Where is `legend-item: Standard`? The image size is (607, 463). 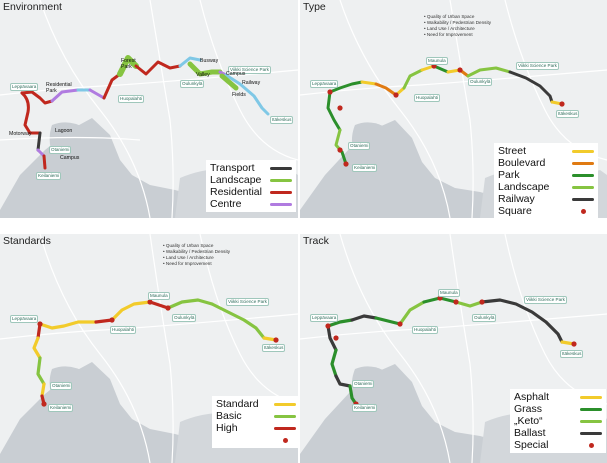
legend-item: Standard is located at coordinates (256, 404).